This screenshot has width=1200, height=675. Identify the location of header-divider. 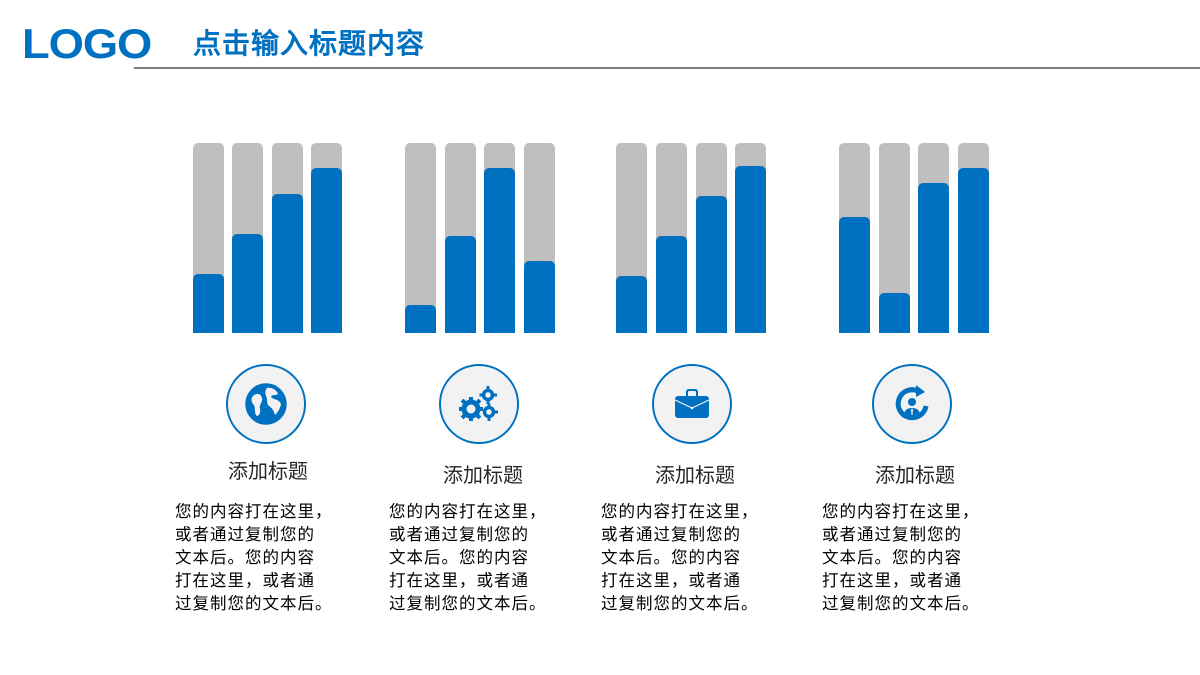
(667, 68).